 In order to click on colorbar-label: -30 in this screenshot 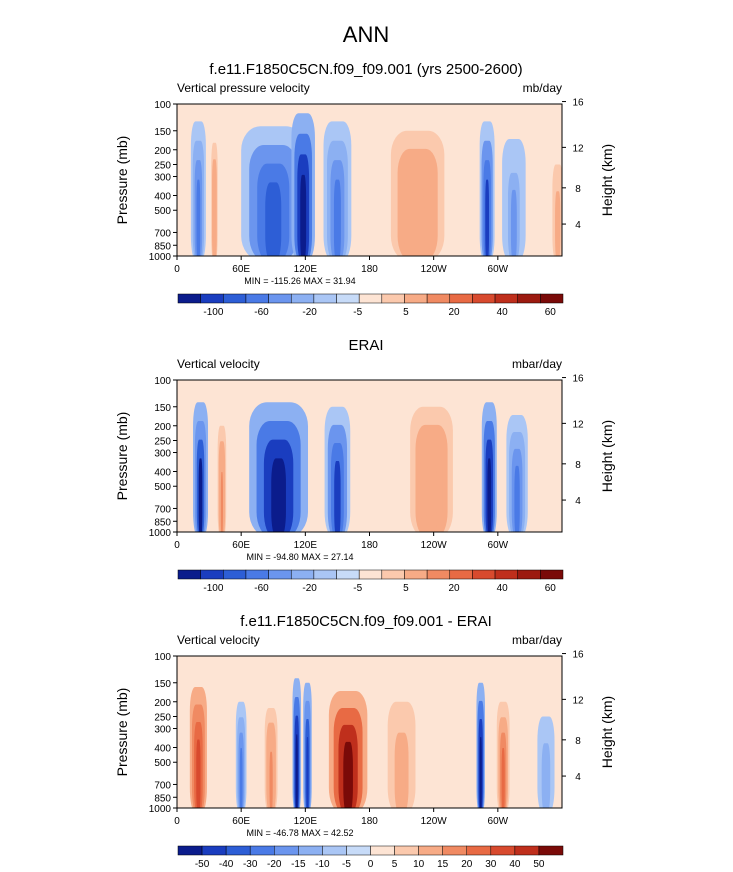, I will do `click(250, 864)`.